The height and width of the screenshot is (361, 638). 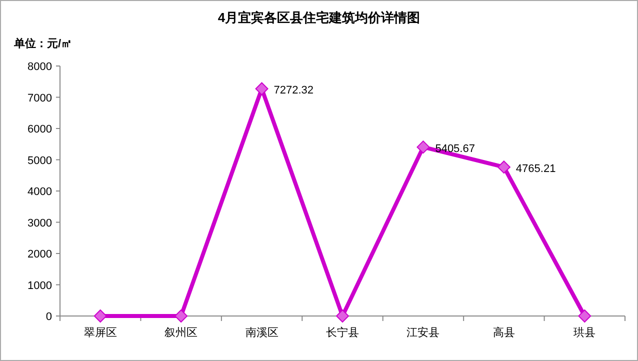 What do you see at coordinates (100, 333) in the screenshot?
I see `x-tick-label: 翠屏区` at bounding box center [100, 333].